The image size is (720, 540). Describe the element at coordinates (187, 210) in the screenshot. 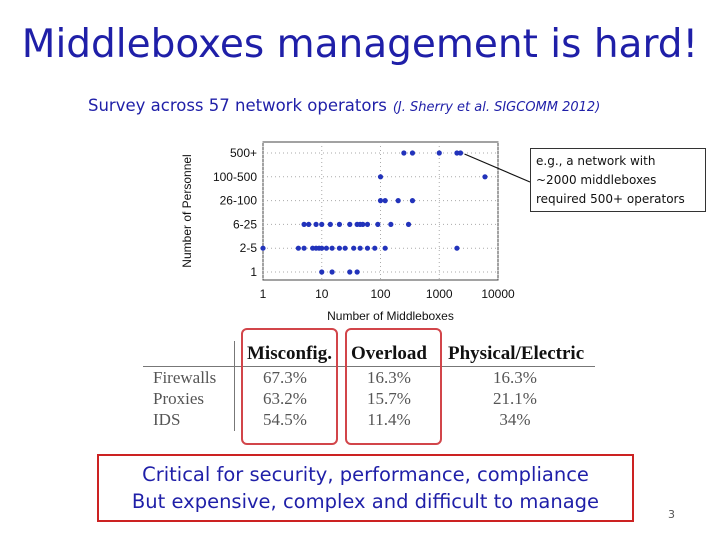

I see `y-axis-label: Number of Personnel` at that location.